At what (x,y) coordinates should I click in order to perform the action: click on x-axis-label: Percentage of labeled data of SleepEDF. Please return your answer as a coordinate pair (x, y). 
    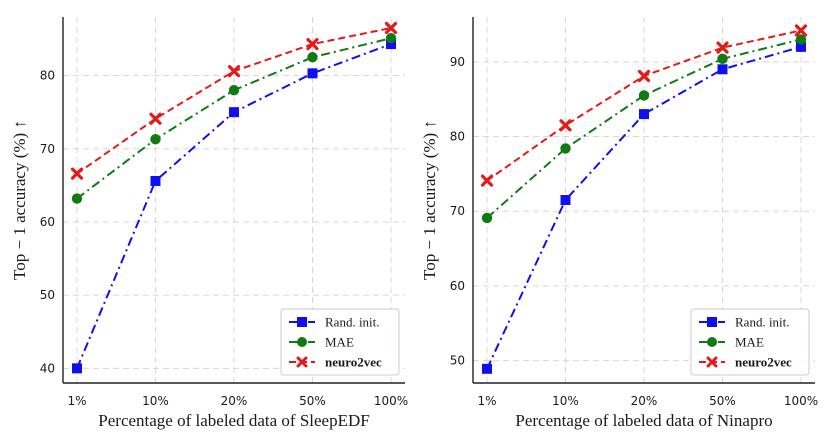
    Looking at the image, I should click on (233, 420).